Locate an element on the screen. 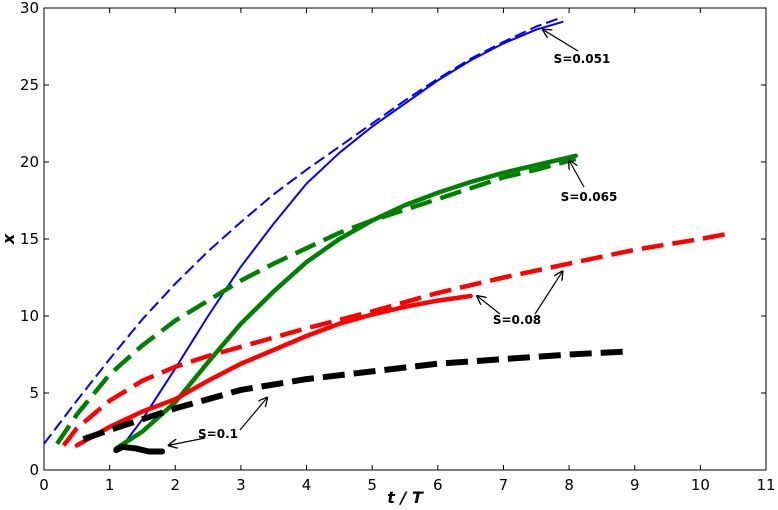 The height and width of the screenshot is (510, 778). x-tick-label: 9 is located at coordinates (635, 485).